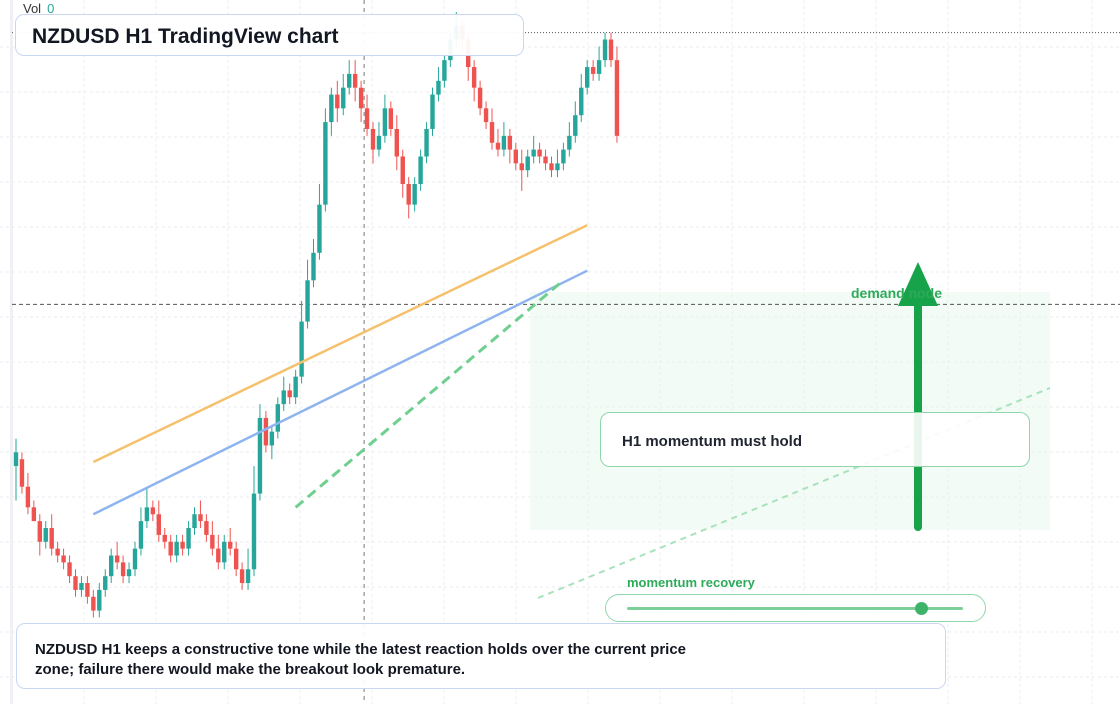 This screenshot has width=1120, height=704. Describe the element at coordinates (918, 284) in the screenshot. I see `arrow-head` at that location.